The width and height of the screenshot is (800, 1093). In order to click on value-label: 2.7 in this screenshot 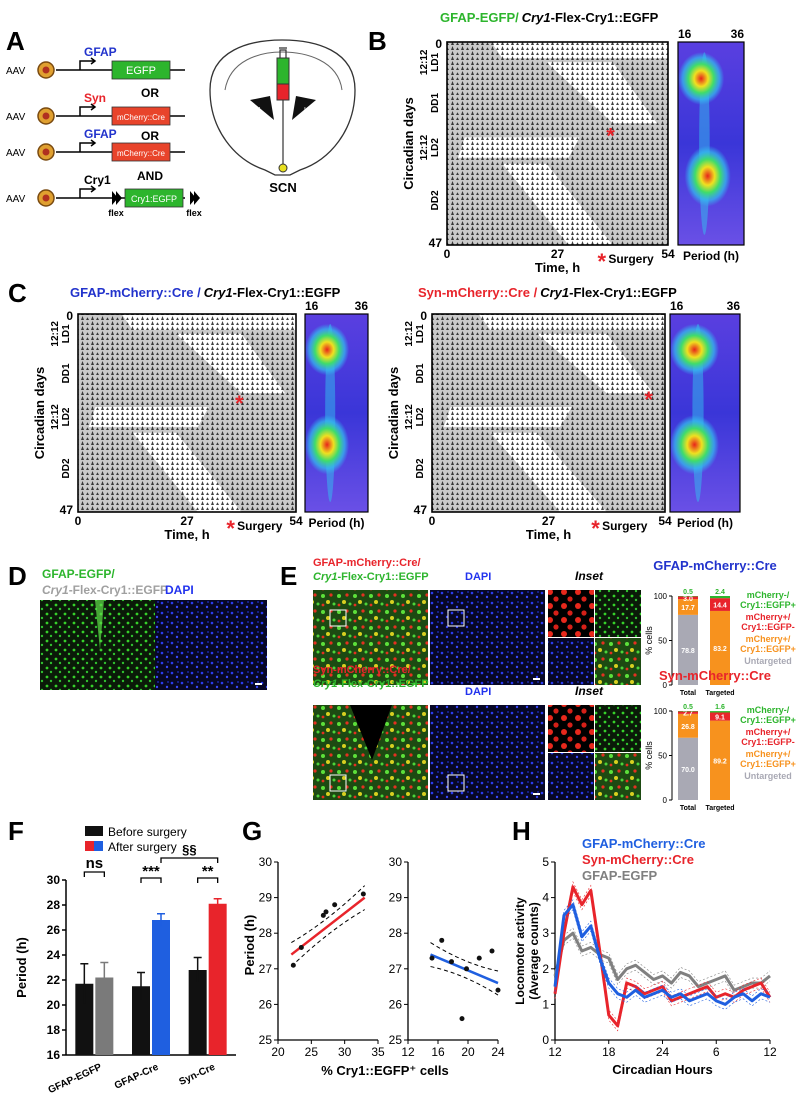, I will do `click(688, 714)`.